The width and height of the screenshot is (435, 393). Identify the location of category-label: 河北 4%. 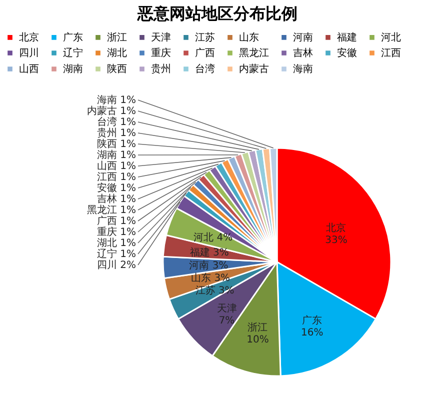
(213, 238).